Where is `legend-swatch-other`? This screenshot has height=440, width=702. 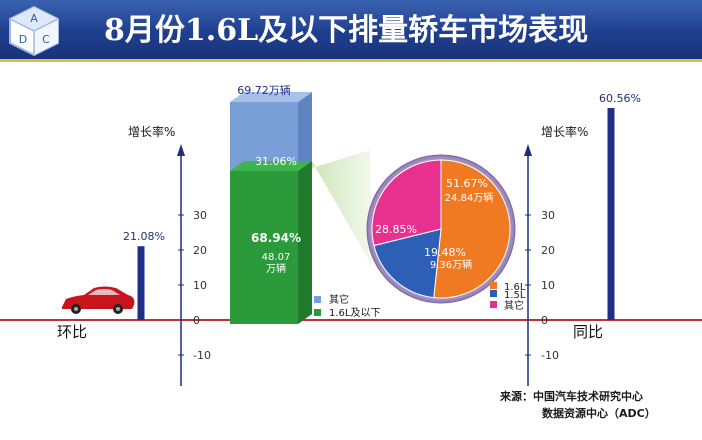 legend-swatch-other is located at coordinates (317, 299).